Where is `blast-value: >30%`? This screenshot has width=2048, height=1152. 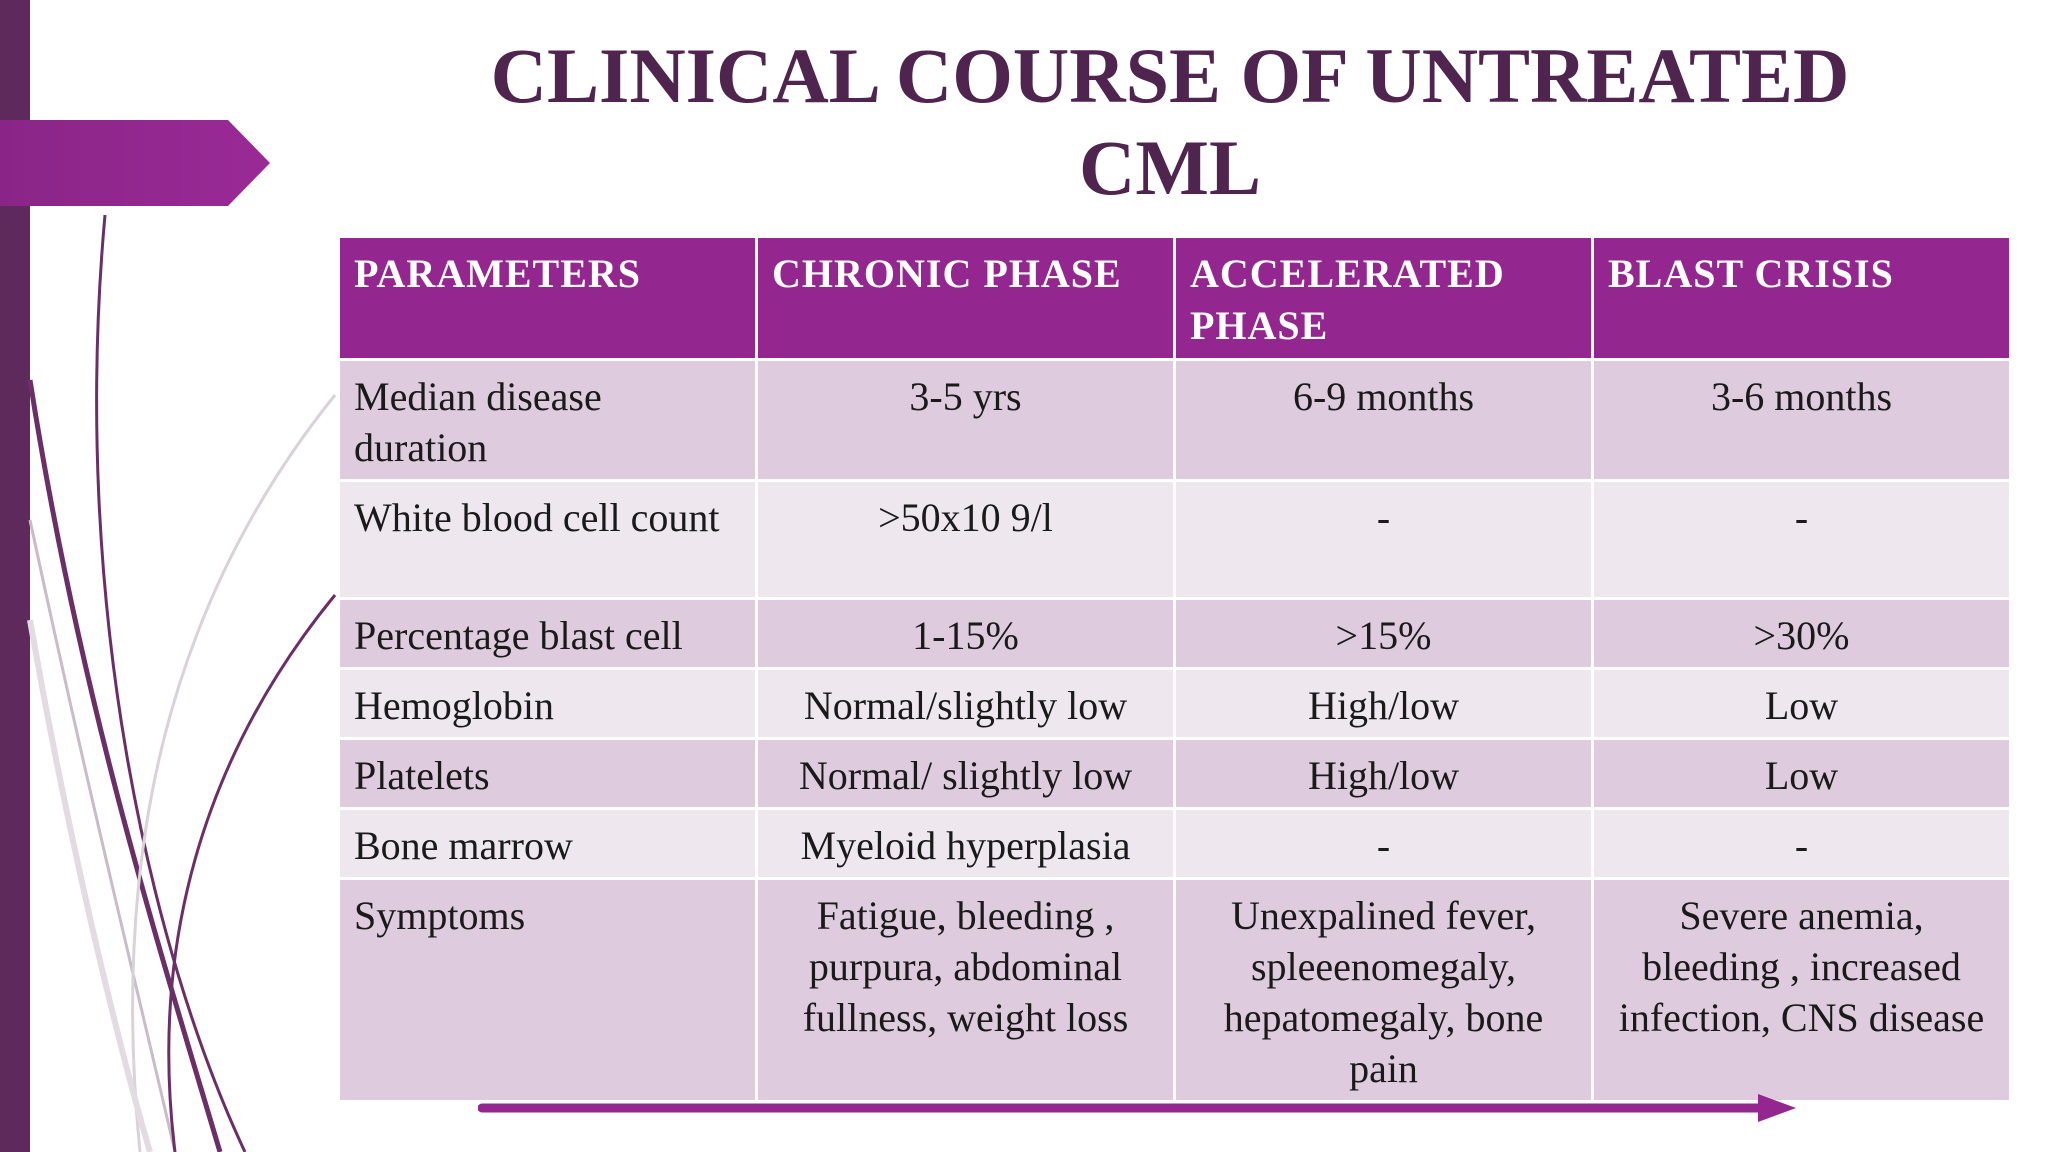 blast-value: >30% is located at coordinates (1801, 633).